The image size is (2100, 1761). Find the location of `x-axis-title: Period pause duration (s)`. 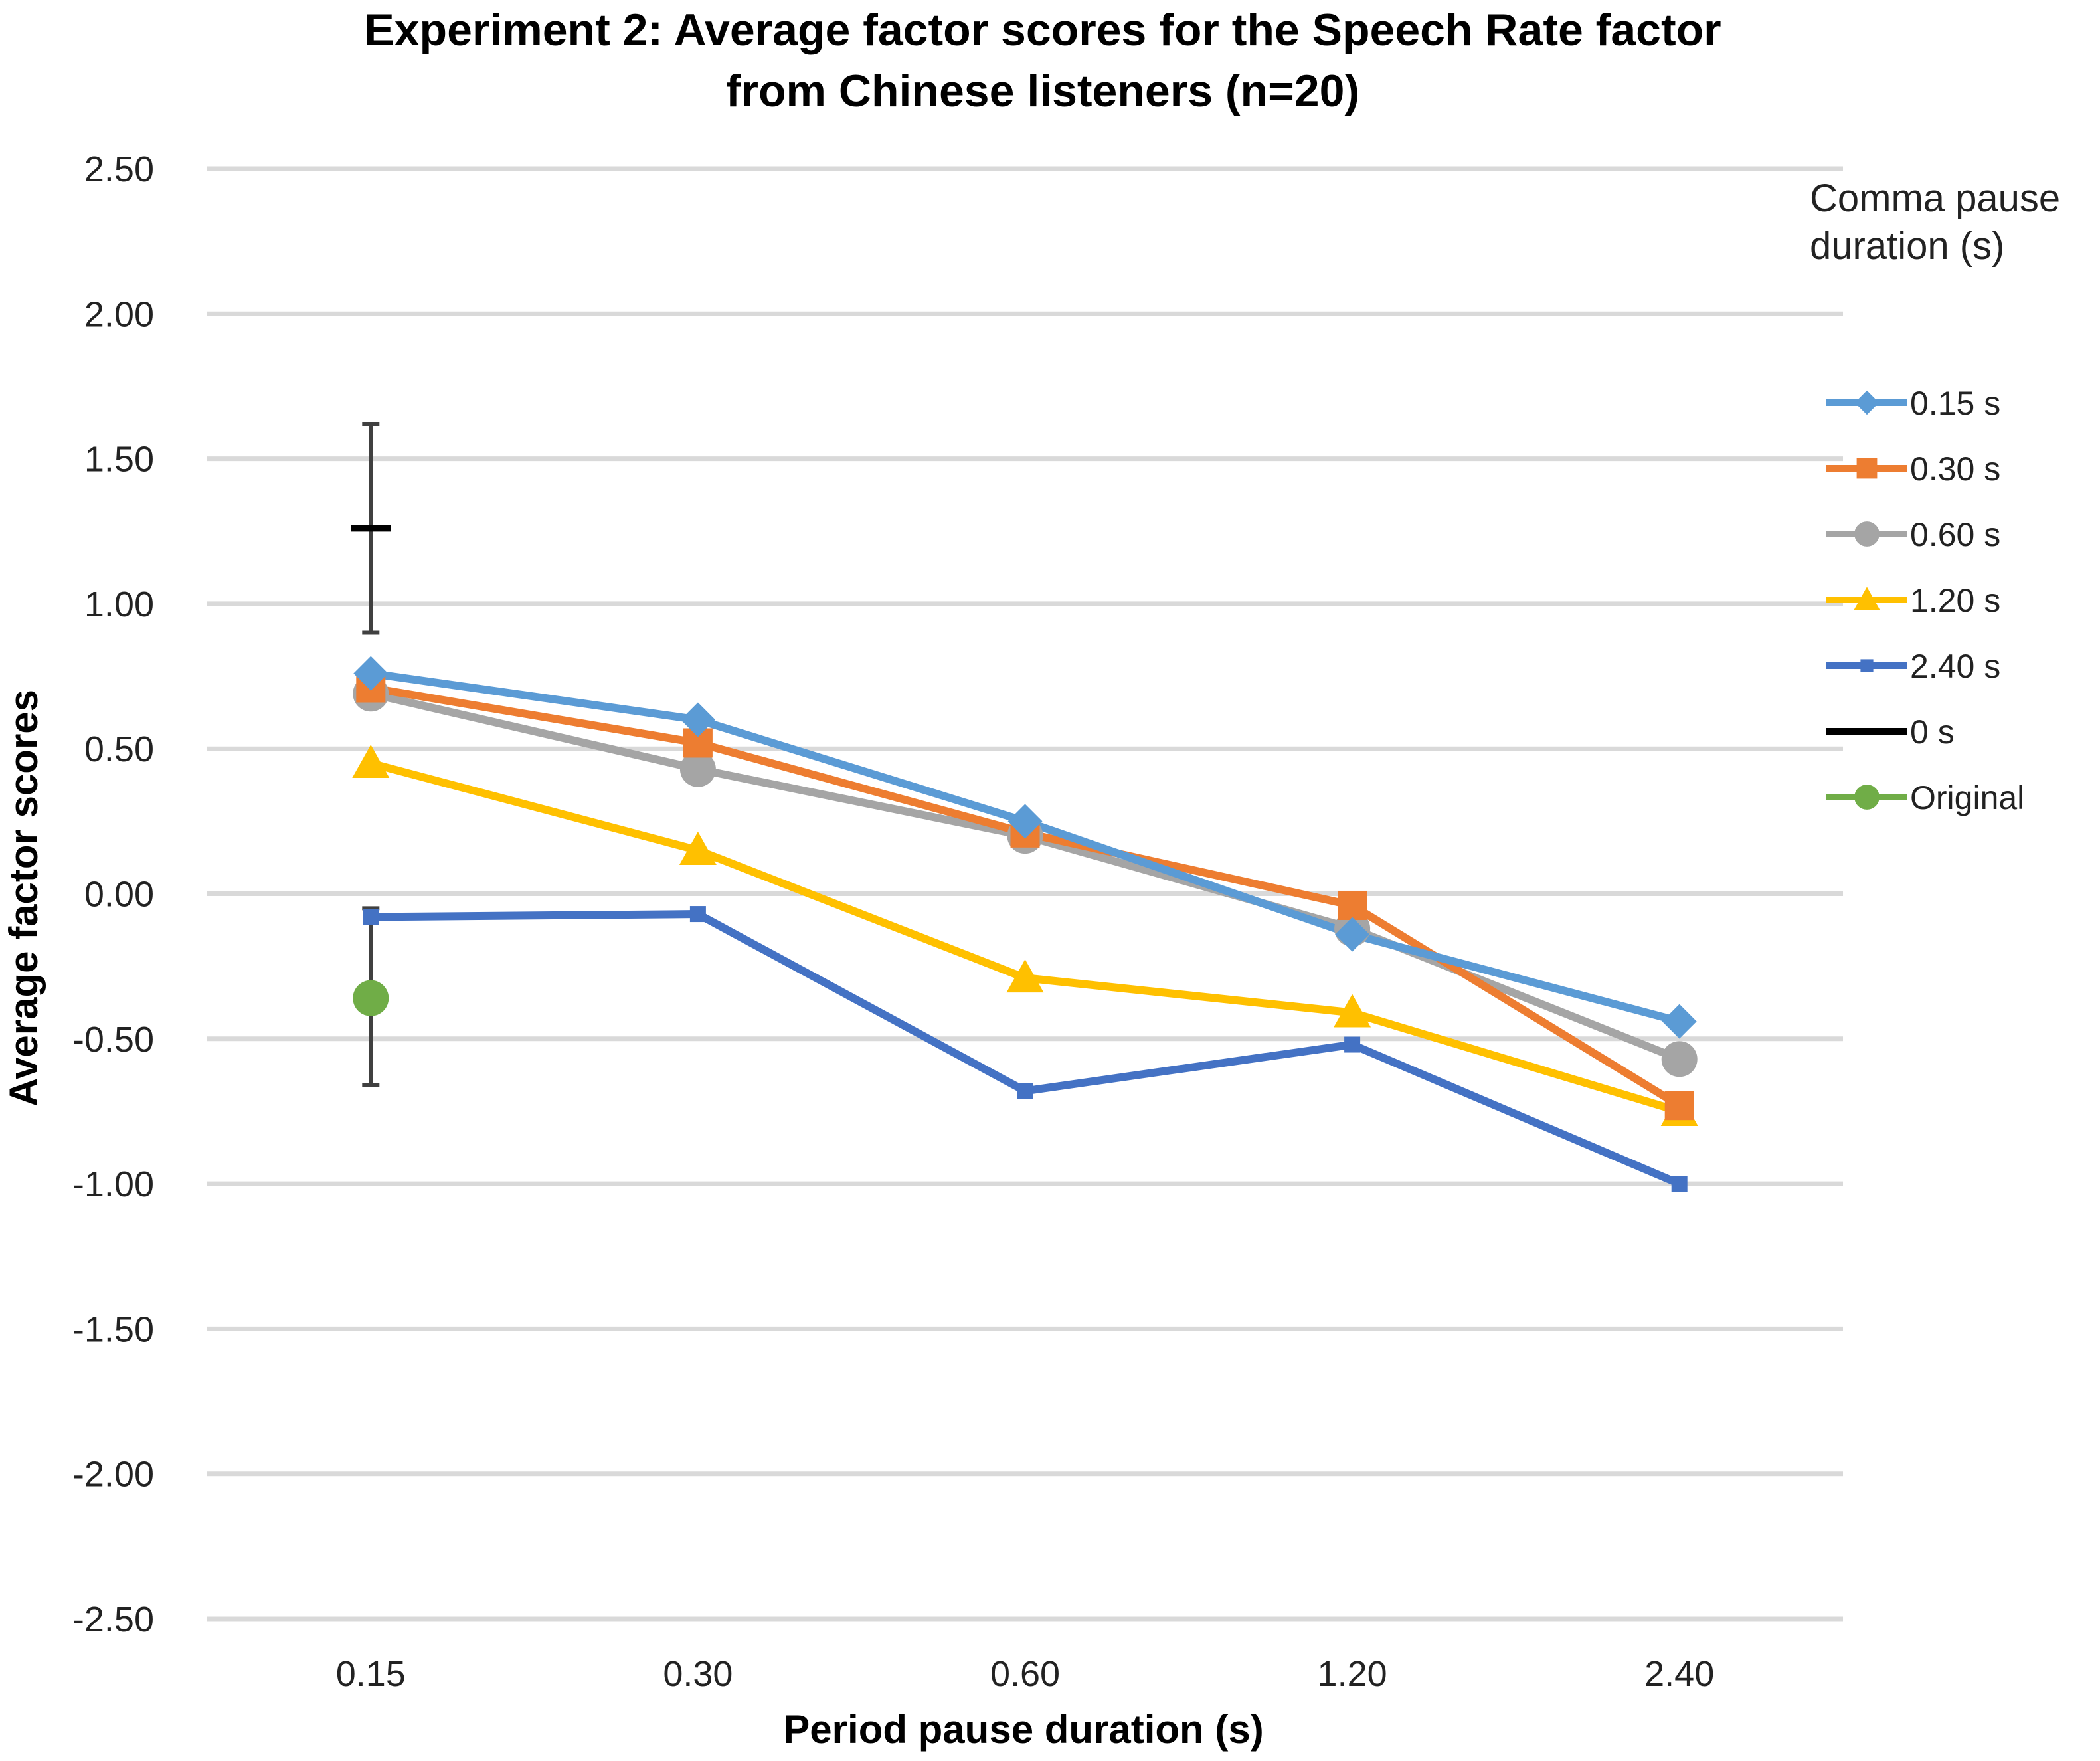

x-axis-title: Period pause duration (s) is located at coordinates (1023, 1729).